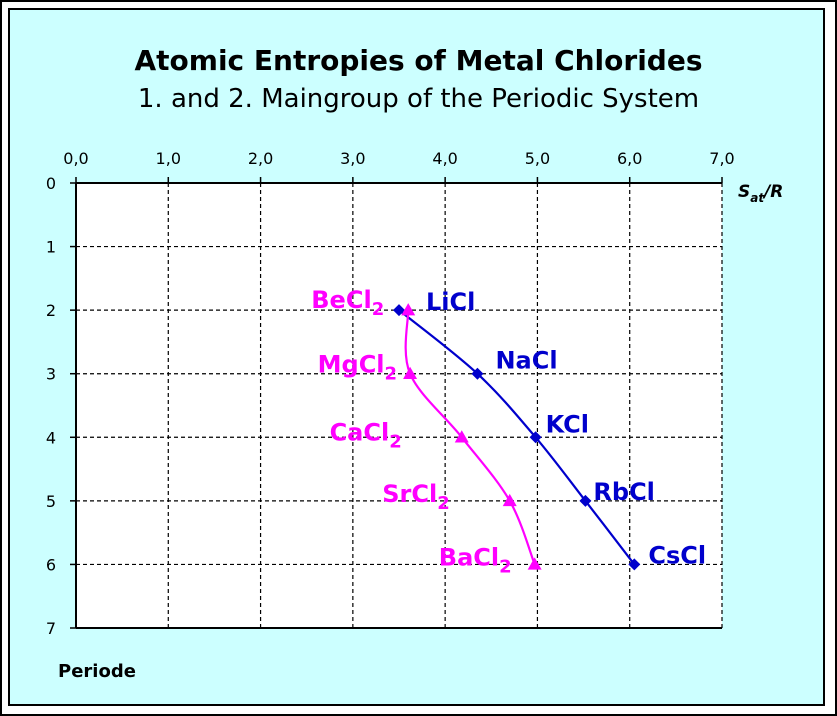 The height and width of the screenshot is (716, 837). What do you see at coordinates (517, 437) in the screenshot?
I see `series-group` at bounding box center [517, 437].